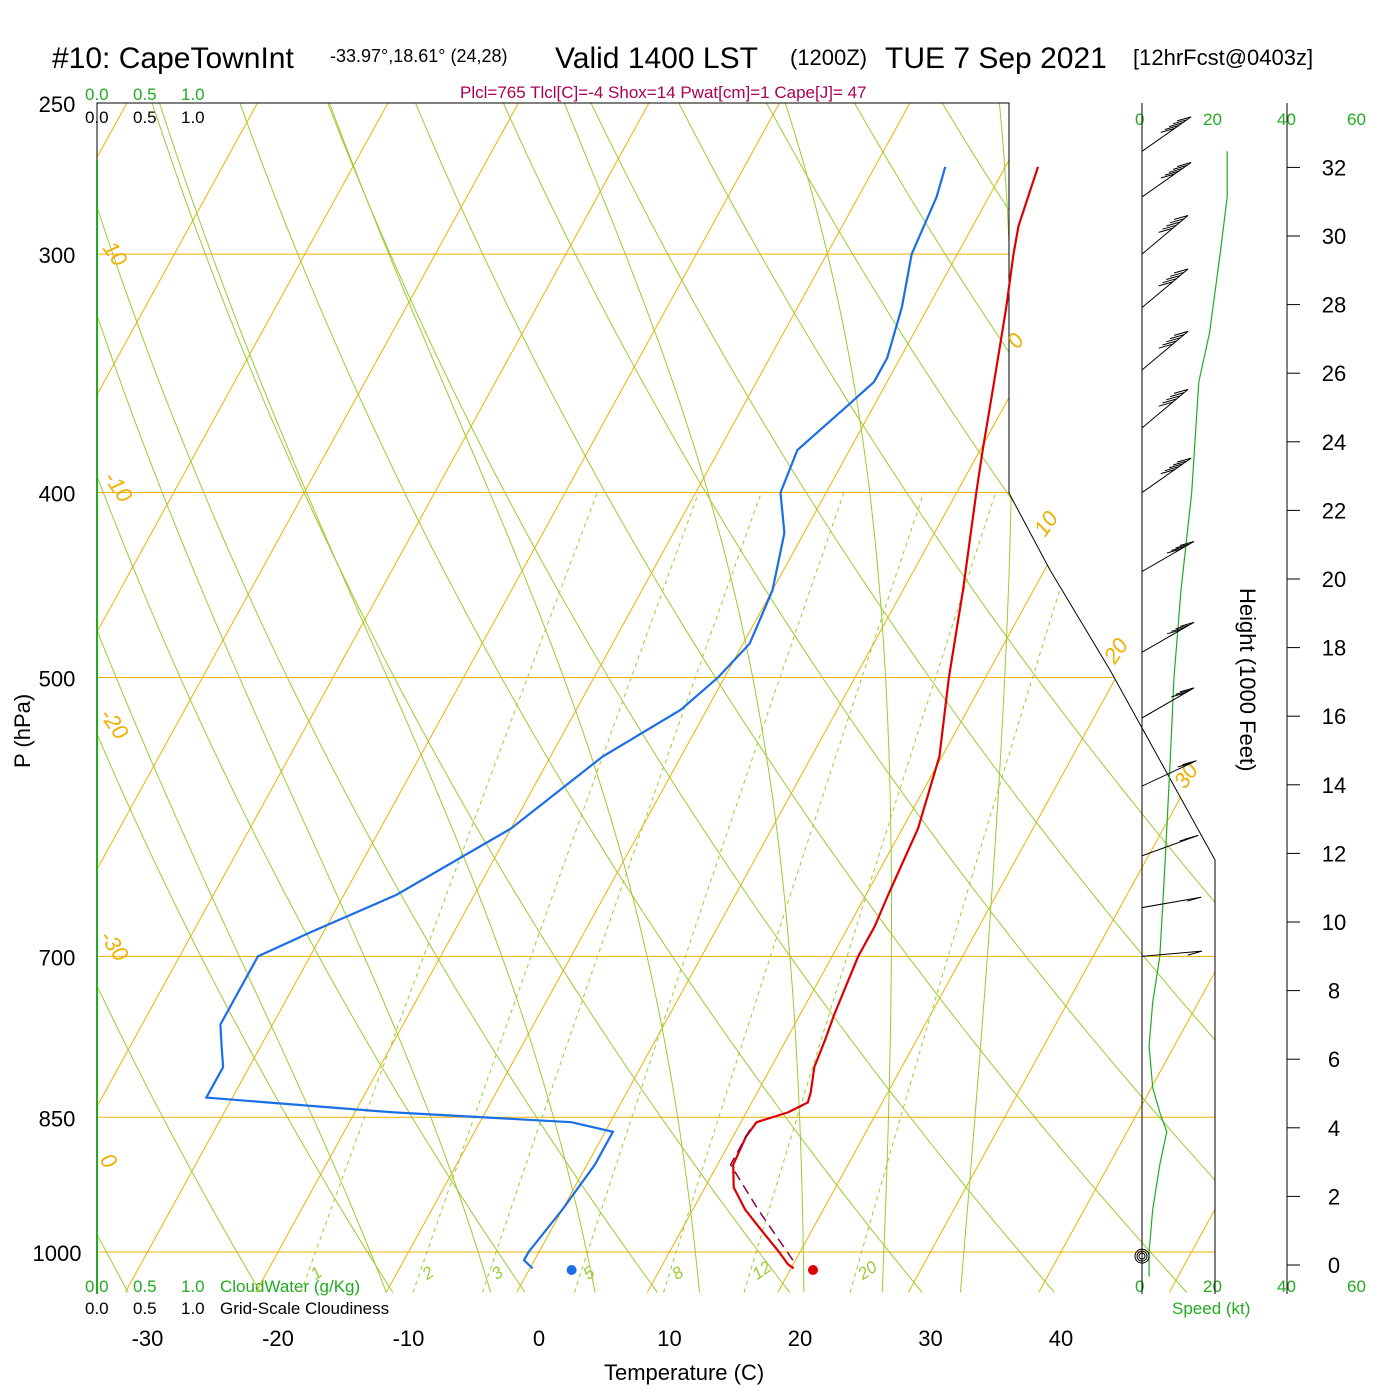 This screenshot has width=1400, height=1400. What do you see at coordinates (497, 1272) in the screenshot?
I see `mixing-ratio-label: 3` at bounding box center [497, 1272].